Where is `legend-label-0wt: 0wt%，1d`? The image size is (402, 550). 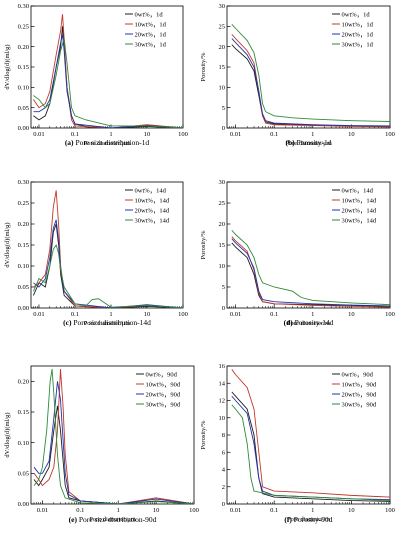
legend-label-0wt: 0wt%，1d is located at coordinates (356, 14).